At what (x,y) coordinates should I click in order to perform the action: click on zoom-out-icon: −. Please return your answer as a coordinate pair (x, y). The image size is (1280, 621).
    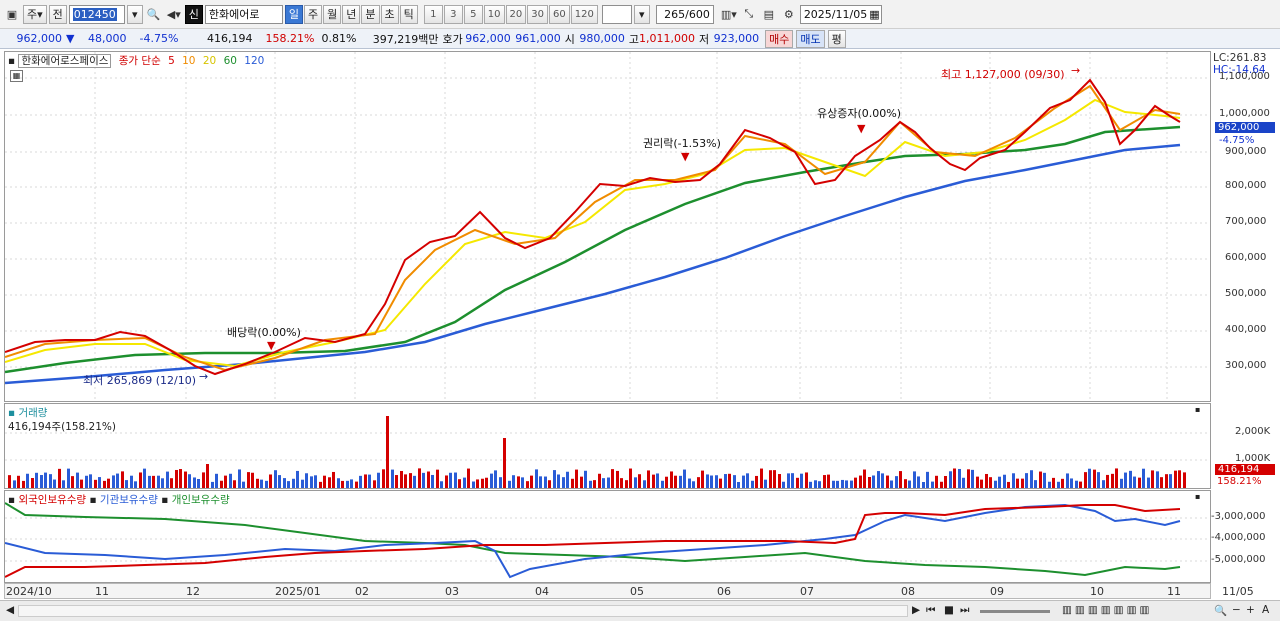
    Looking at the image, I should click on (1236, 610).